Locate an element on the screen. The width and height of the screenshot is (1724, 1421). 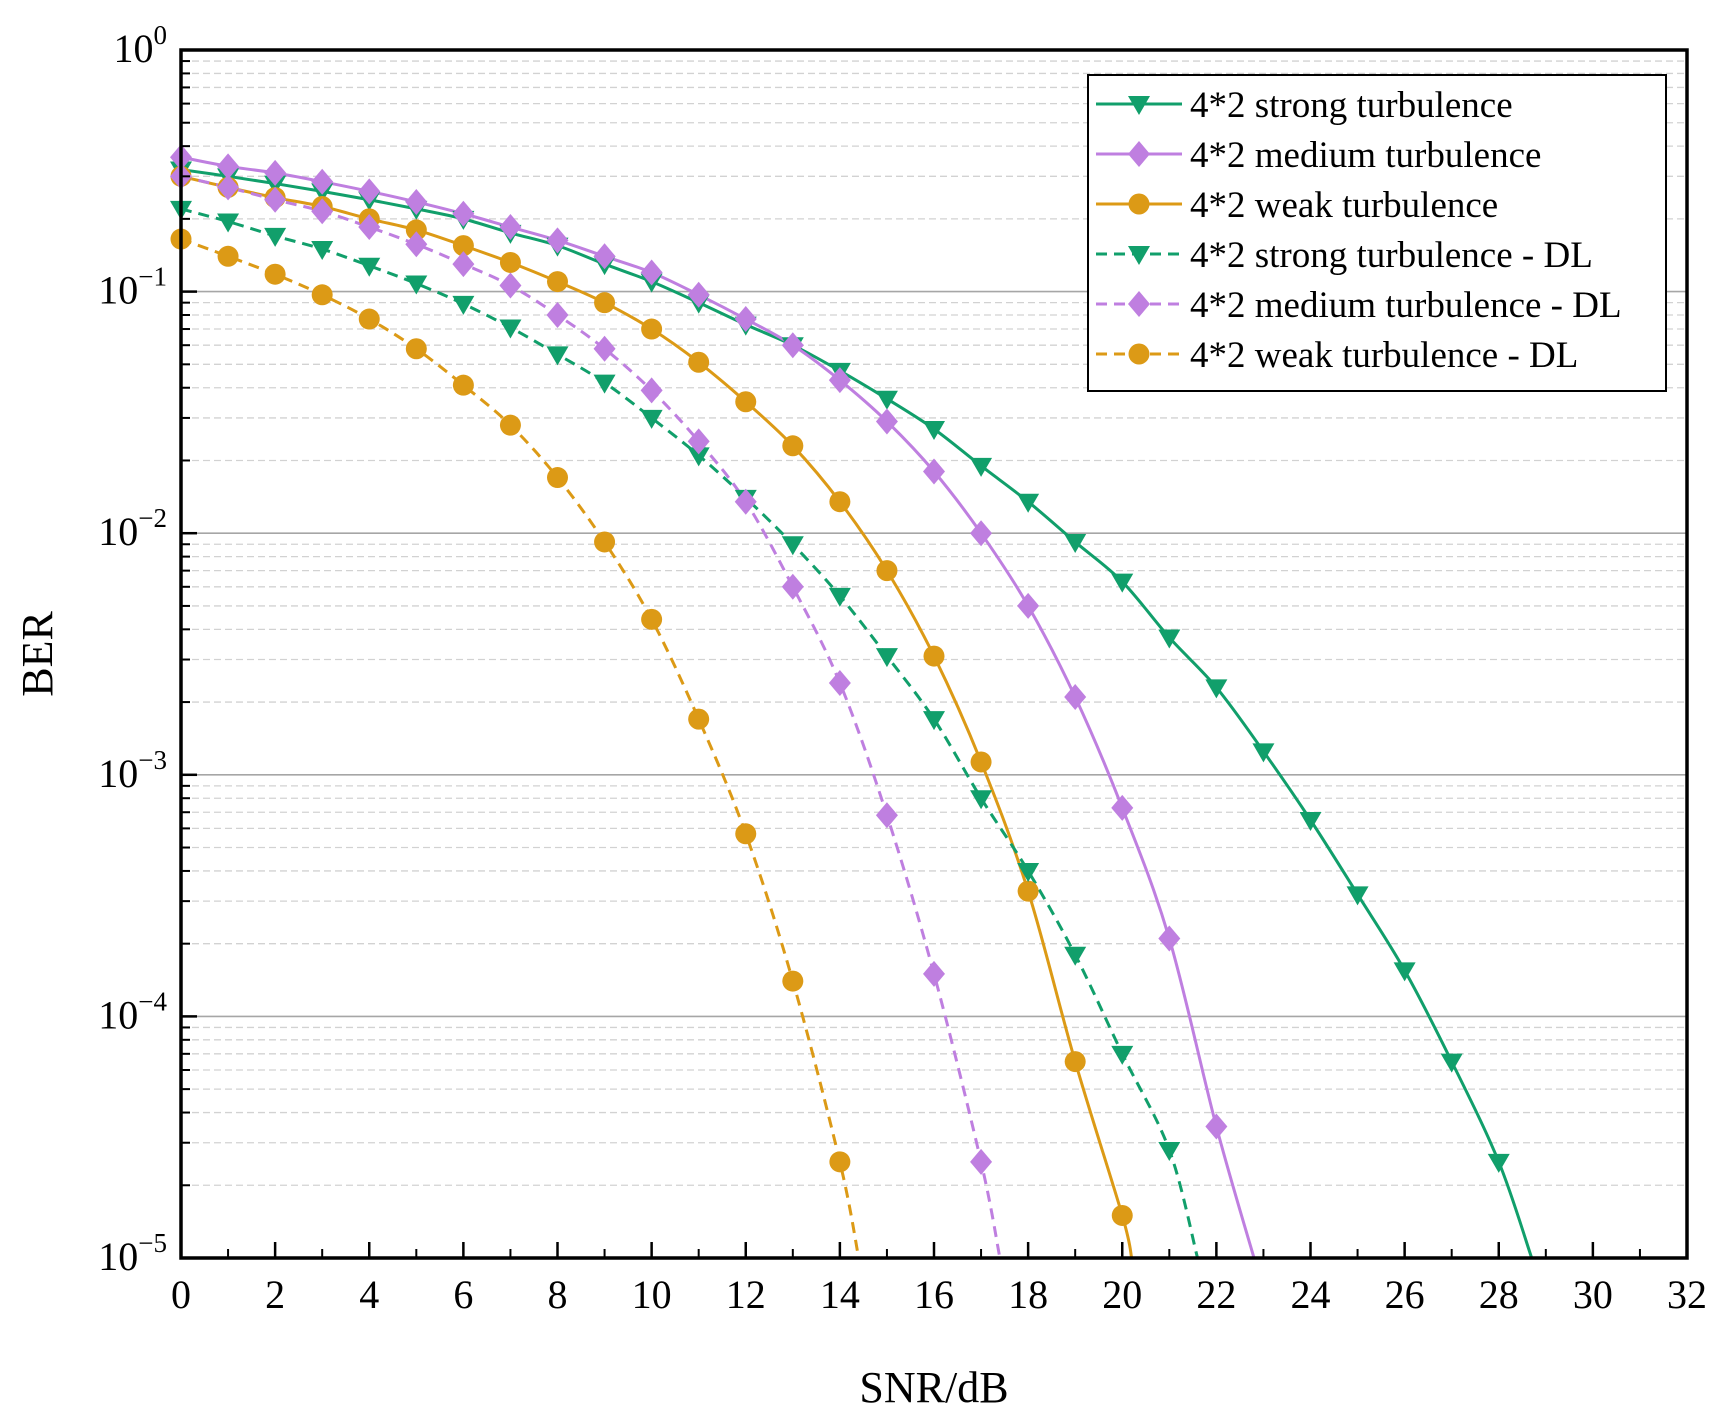
x-tick-label: 6 is located at coordinates (463, 1294).